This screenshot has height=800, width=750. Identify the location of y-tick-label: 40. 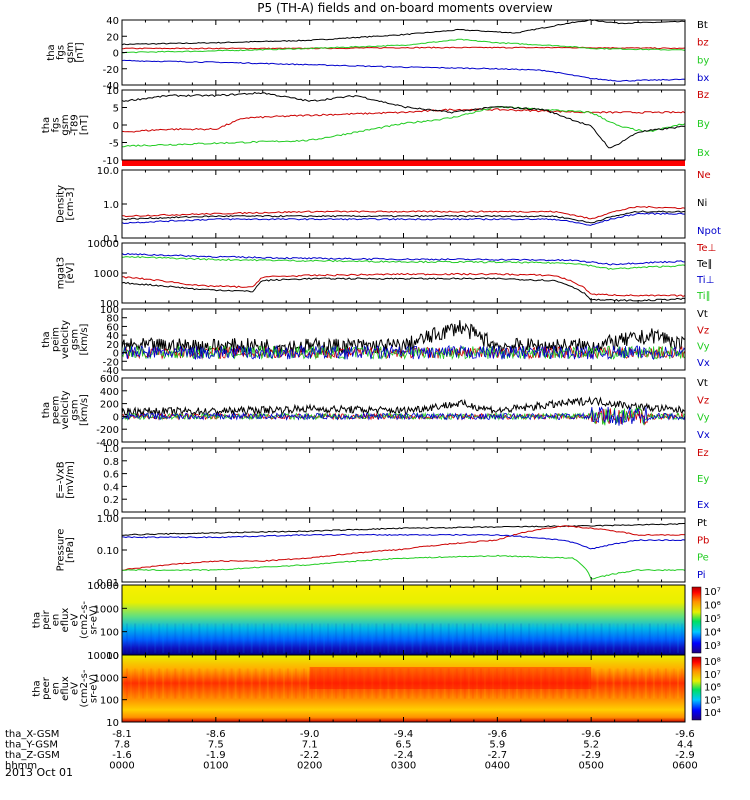
(112, 21).